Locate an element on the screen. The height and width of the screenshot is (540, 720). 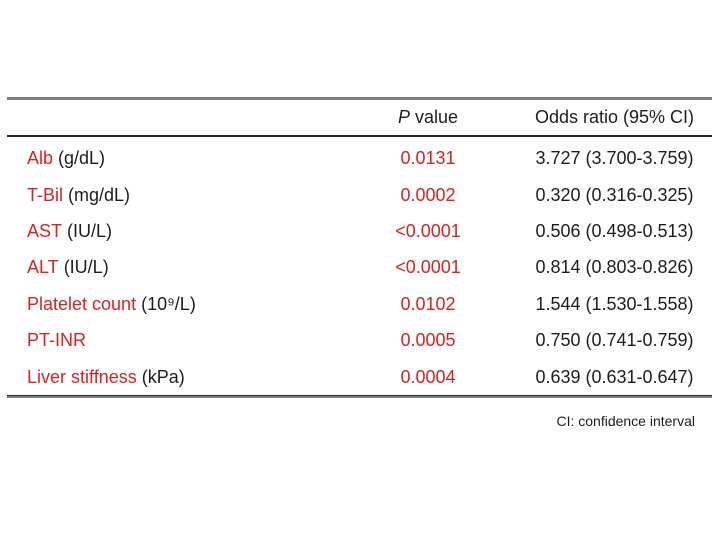
row-p-value: 0.0004 is located at coordinates (428, 376).